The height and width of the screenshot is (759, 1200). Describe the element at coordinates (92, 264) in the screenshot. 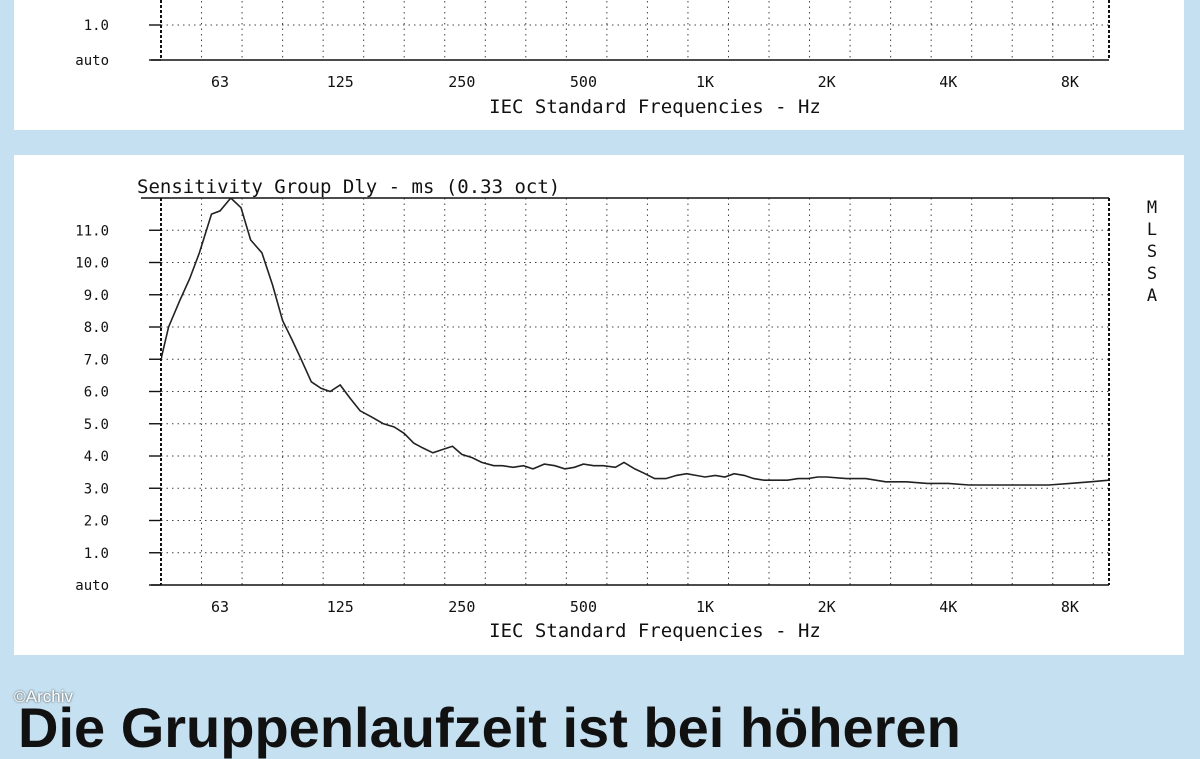

I see `y-tick-label: 10.0` at that location.